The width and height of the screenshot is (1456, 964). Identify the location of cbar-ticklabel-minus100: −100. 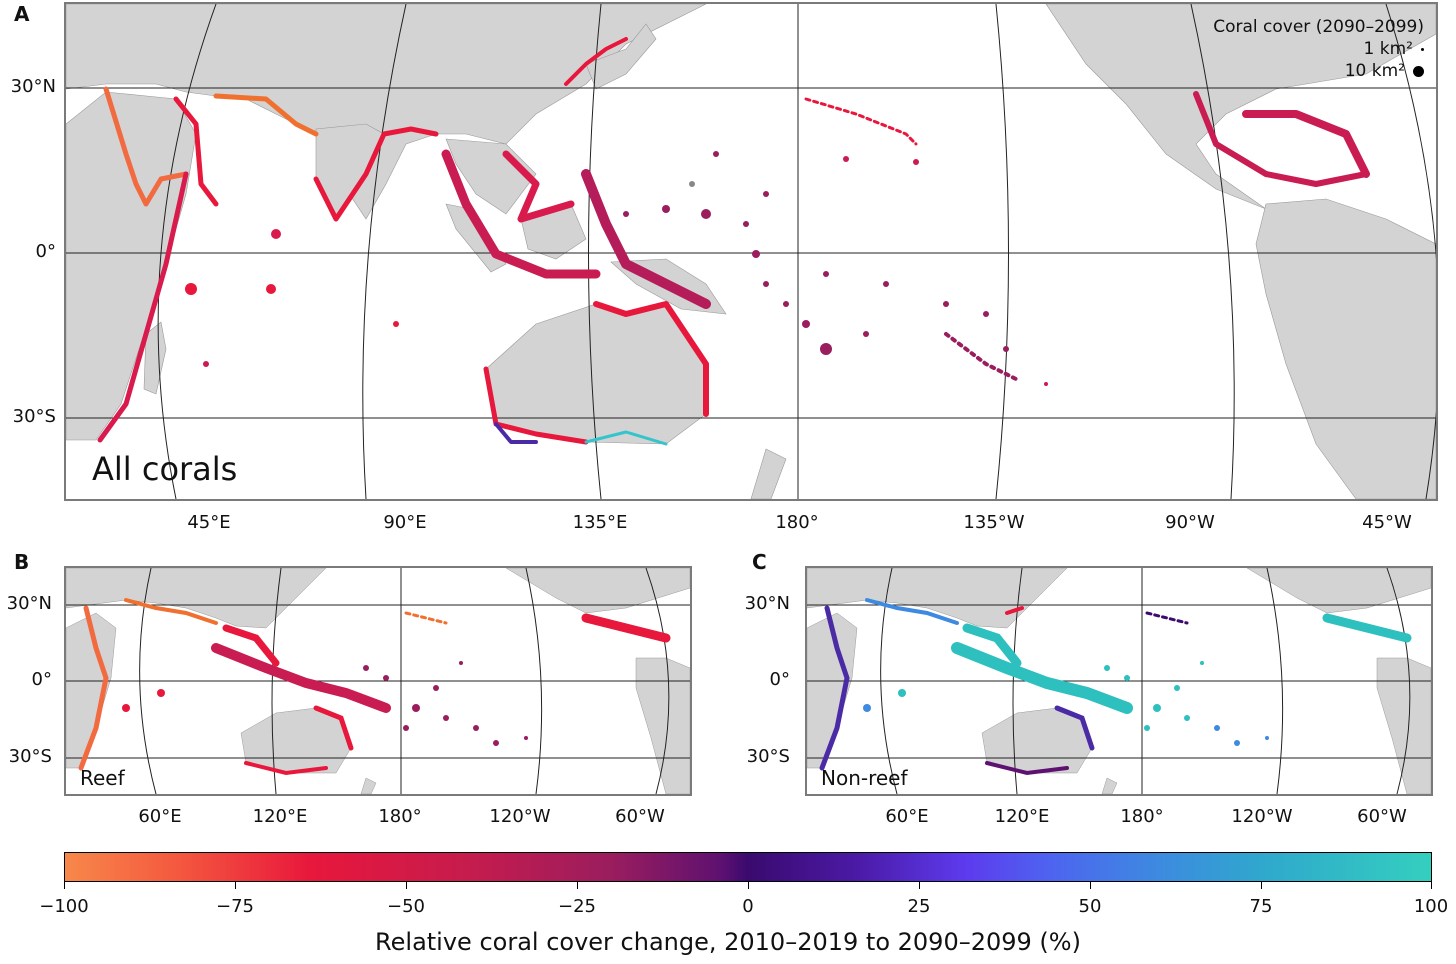
(64, 906).